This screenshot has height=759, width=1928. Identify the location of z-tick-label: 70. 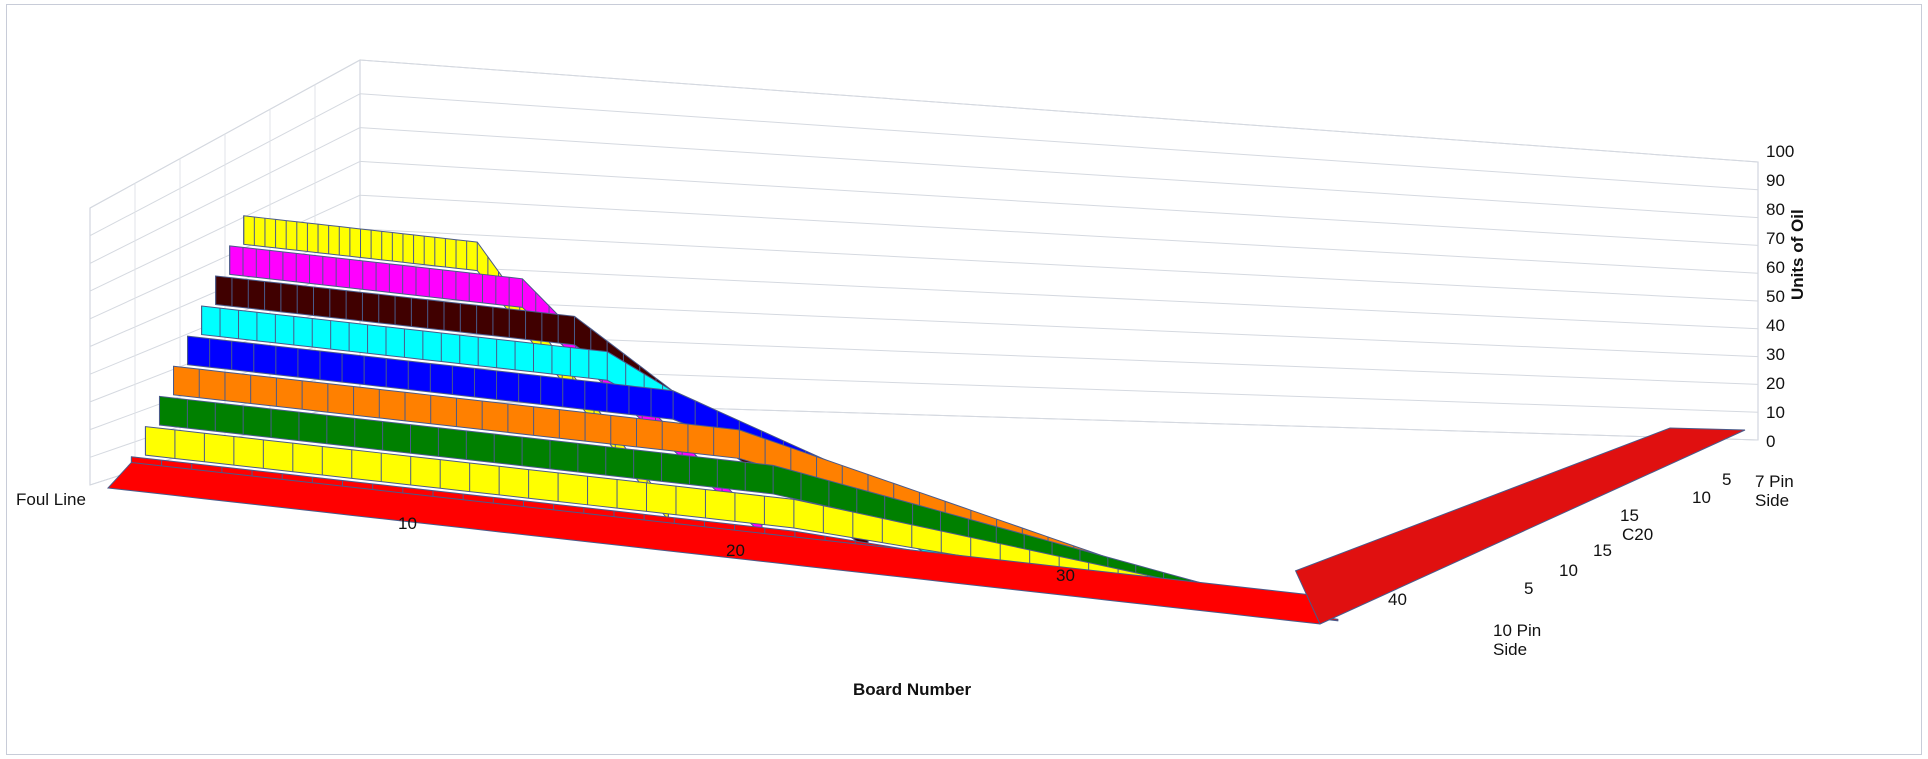
(1775, 238).